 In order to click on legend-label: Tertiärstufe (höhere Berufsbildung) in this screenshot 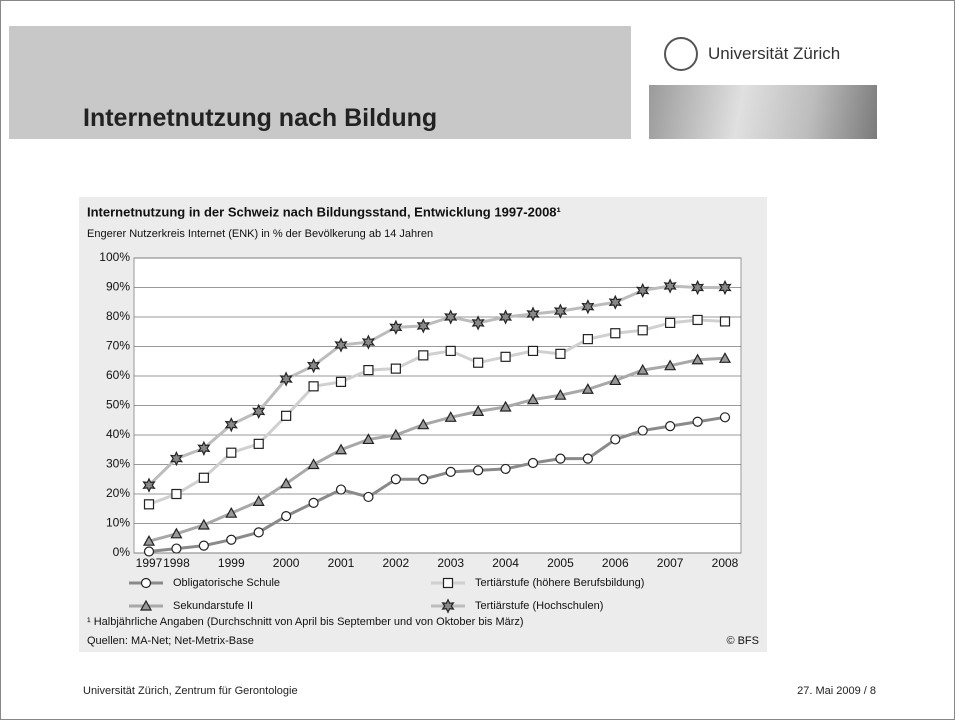, I will do `click(559, 583)`.